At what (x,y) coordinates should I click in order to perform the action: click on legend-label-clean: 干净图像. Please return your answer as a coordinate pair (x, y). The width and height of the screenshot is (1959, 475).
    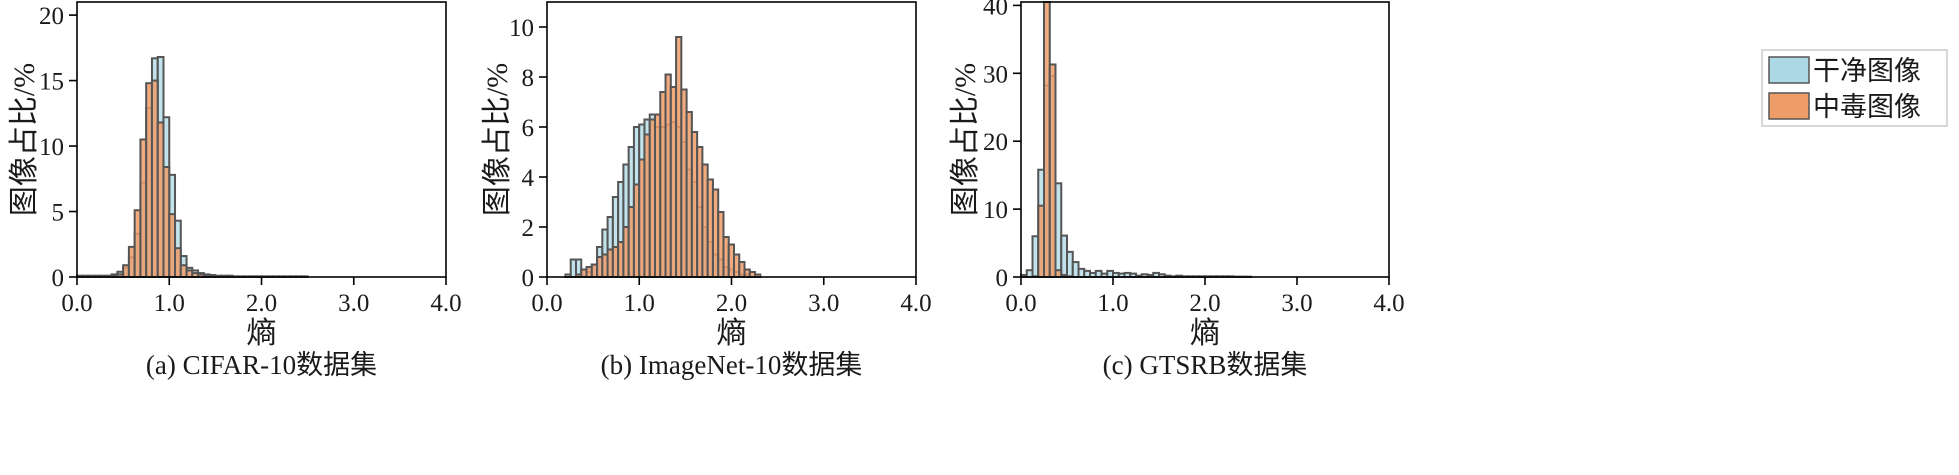
    Looking at the image, I should click on (1867, 71).